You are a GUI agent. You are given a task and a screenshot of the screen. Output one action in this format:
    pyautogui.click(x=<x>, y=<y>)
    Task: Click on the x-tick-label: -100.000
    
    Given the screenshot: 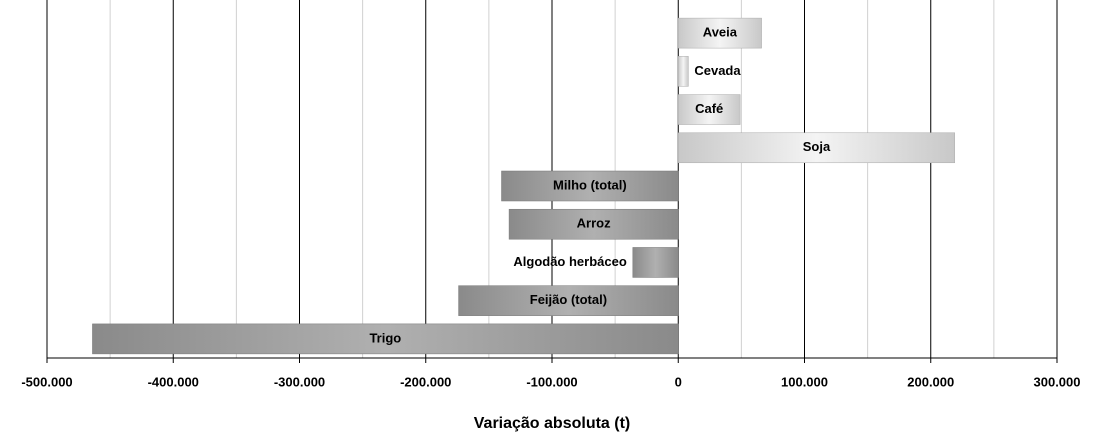 What is the action you would take?
    pyautogui.click(x=551, y=381)
    